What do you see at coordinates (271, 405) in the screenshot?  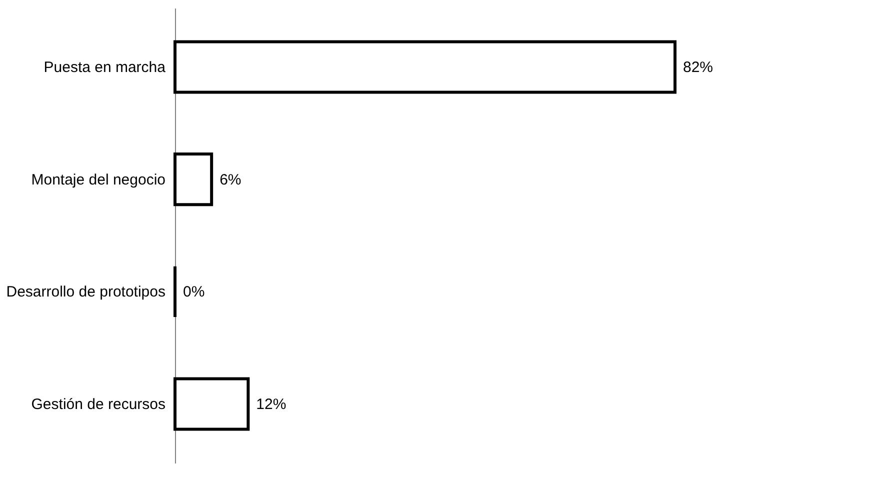 I see `data-label: 12%` at bounding box center [271, 405].